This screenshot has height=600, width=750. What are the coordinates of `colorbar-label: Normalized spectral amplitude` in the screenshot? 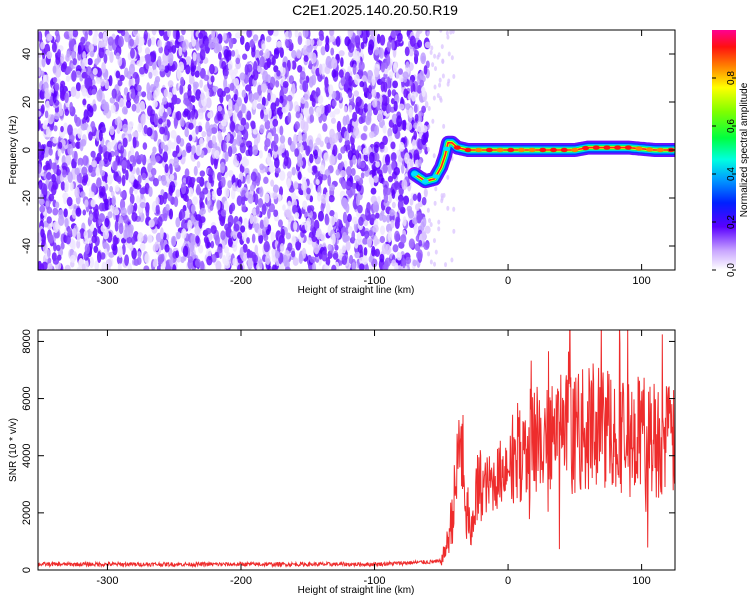 It's located at (744, 149).